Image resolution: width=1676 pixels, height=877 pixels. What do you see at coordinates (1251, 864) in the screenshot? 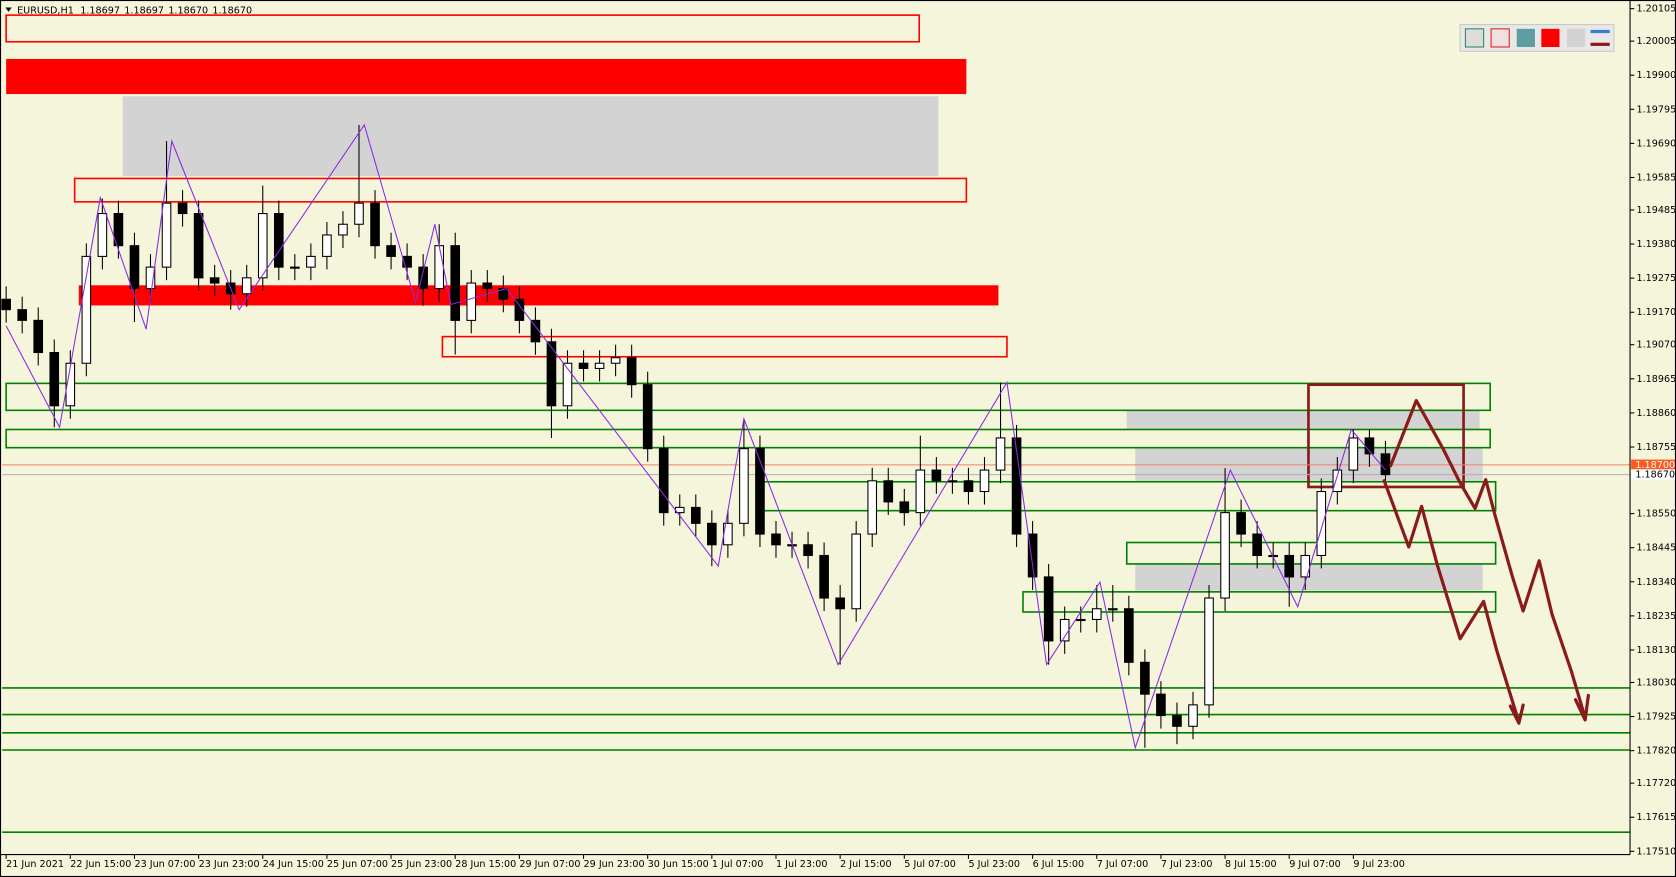
I see `x-tick-label: 8 Jul 15:00` at bounding box center [1251, 864].